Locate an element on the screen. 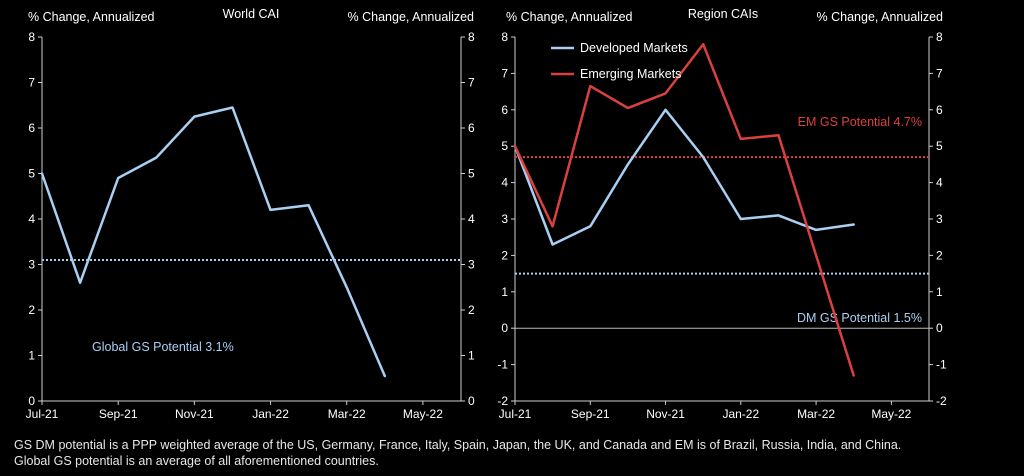 The height and width of the screenshot is (476, 1024). y-tick-label-left: -1 is located at coordinates (502, 365).